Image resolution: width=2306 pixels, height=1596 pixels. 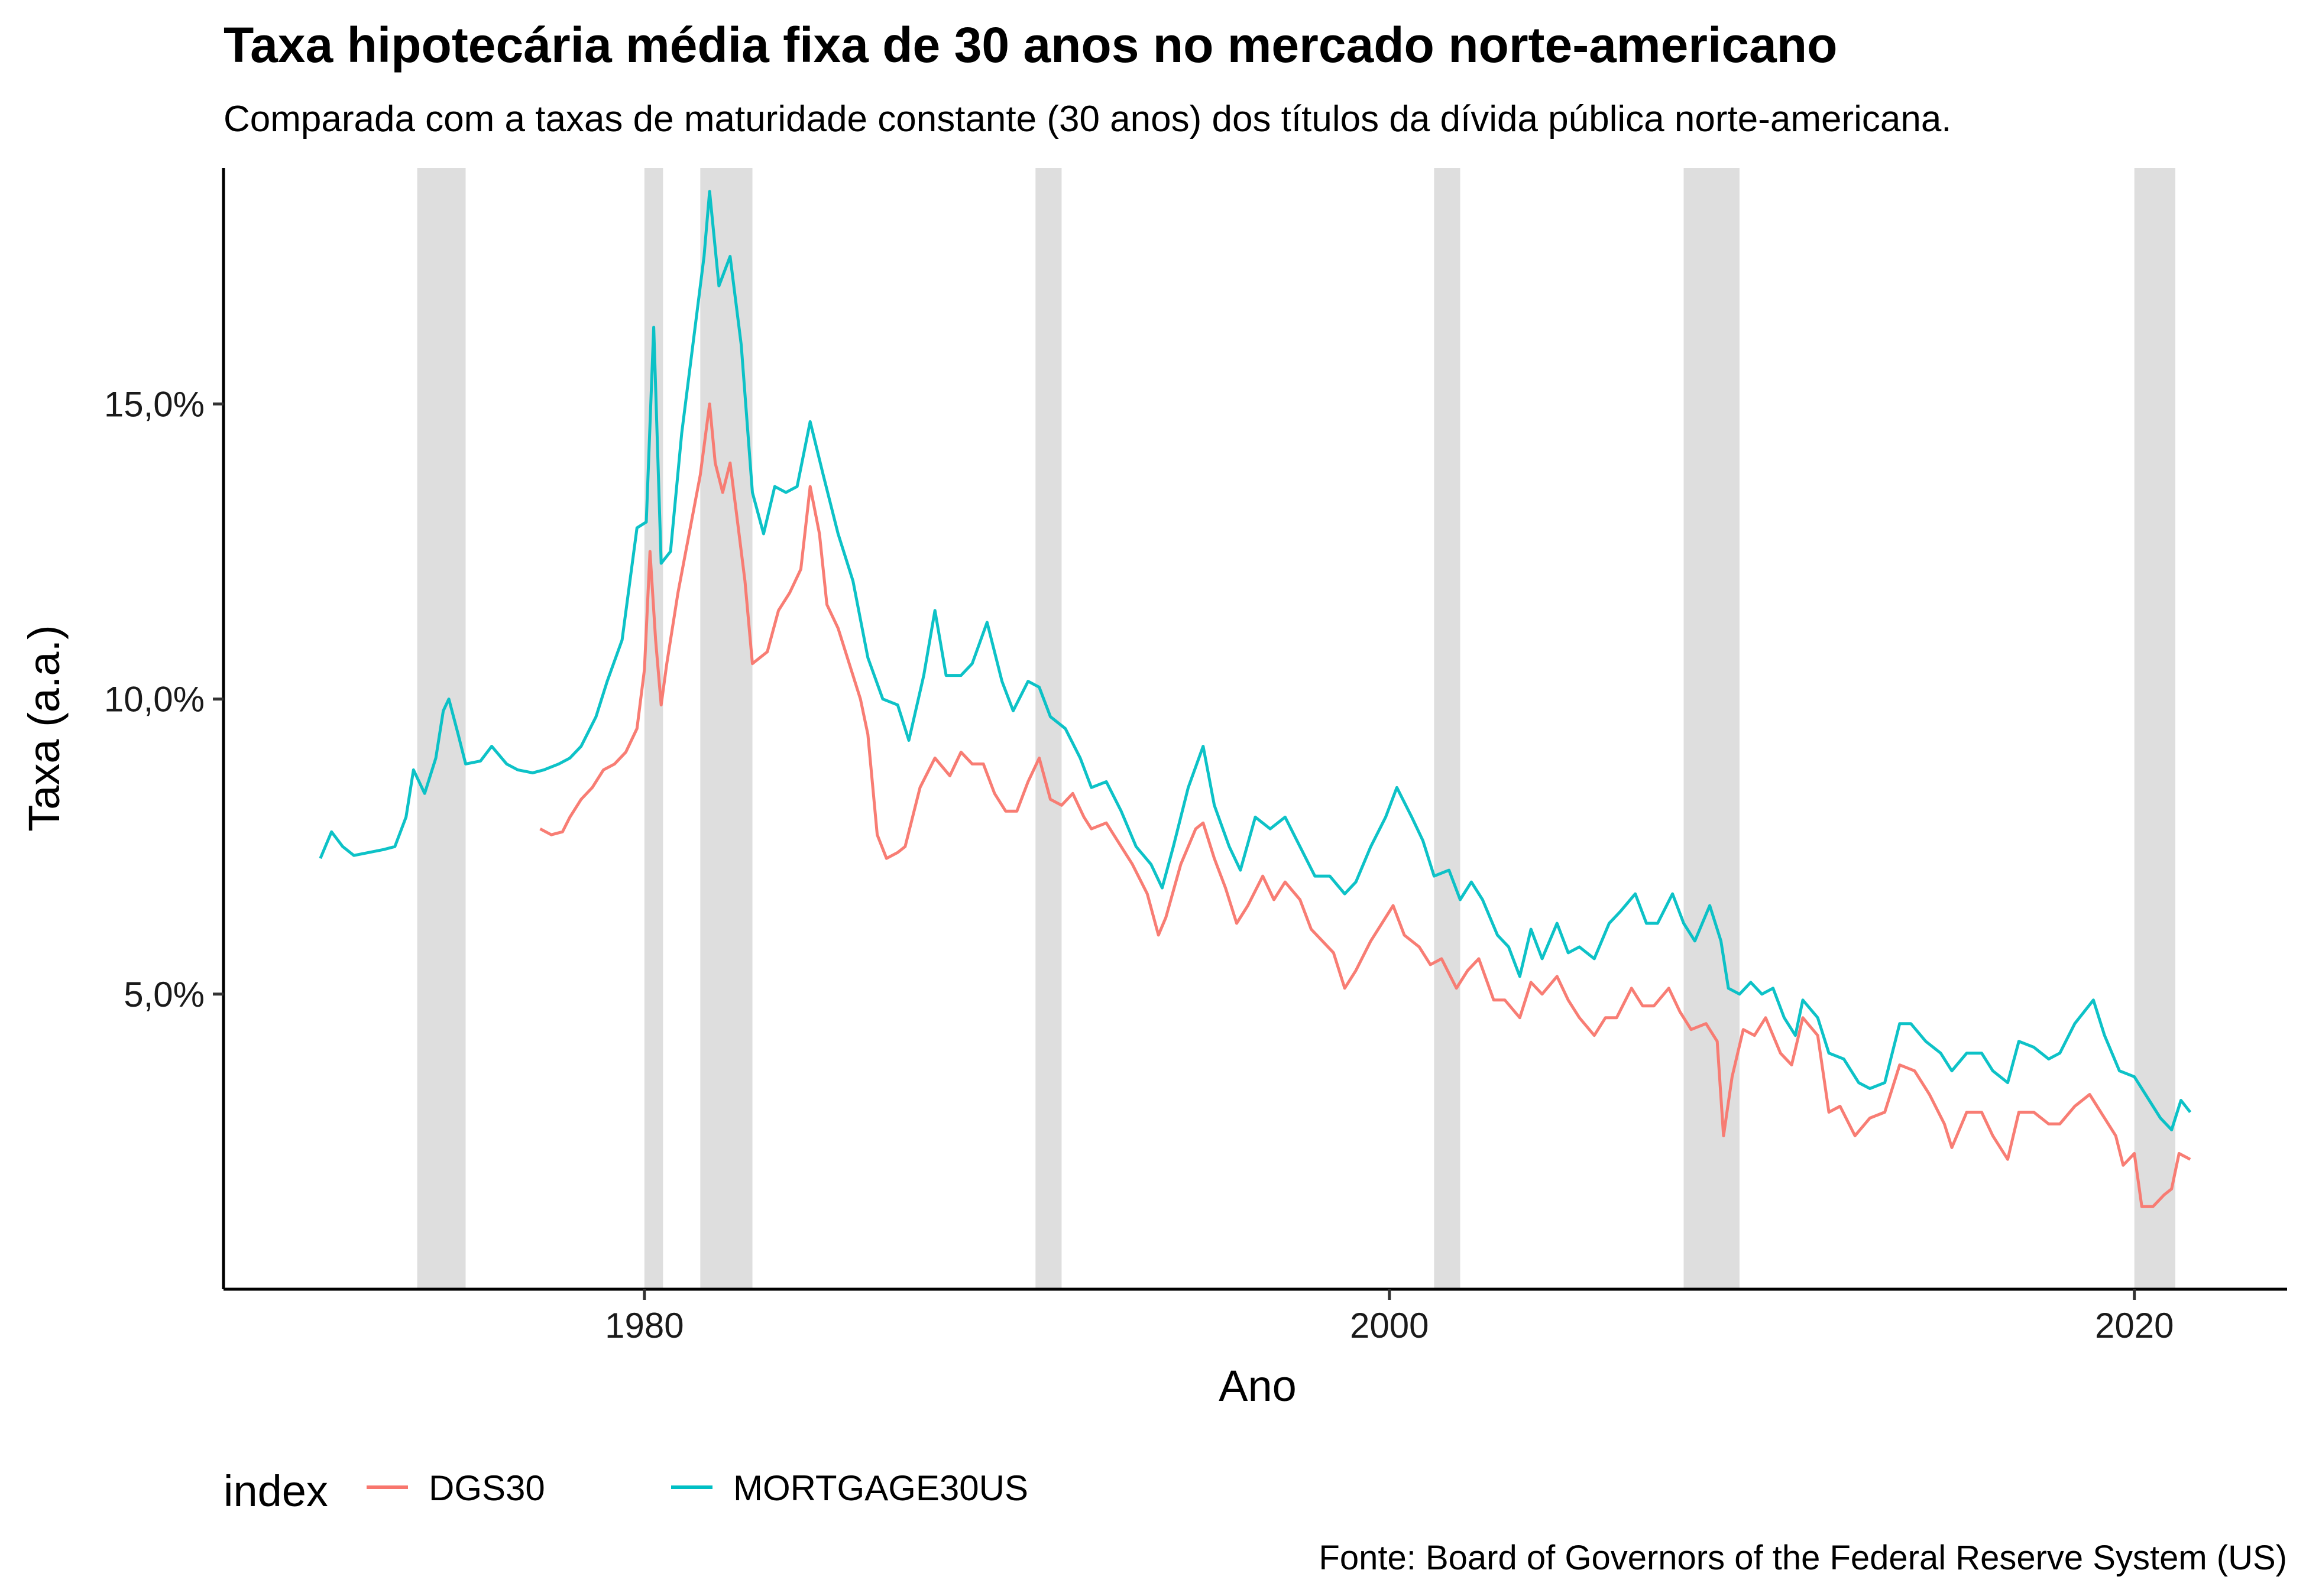 What do you see at coordinates (487, 1488) in the screenshot?
I see `legend-label-dgs30: DGS30` at bounding box center [487, 1488].